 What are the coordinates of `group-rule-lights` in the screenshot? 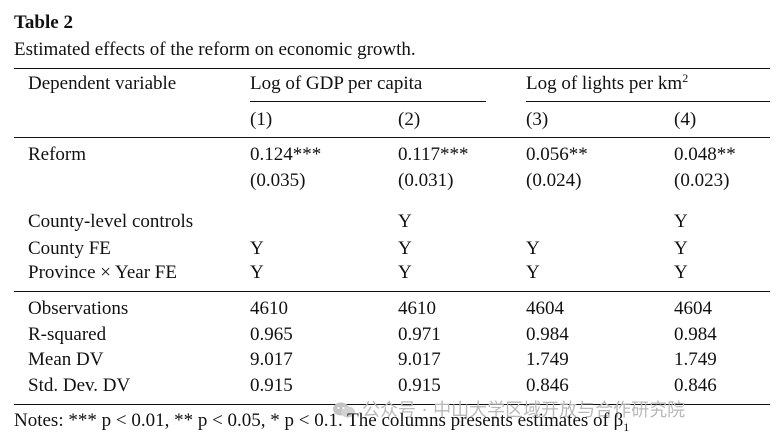 It's located at (648, 101).